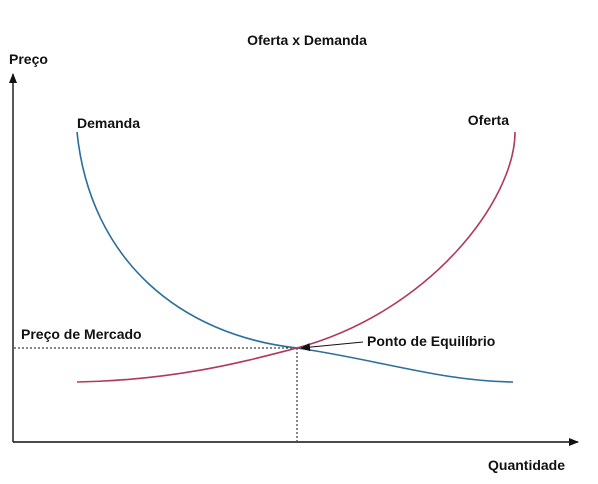 The width and height of the screenshot is (598, 484). What do you see at coordinates (488, 120) in the screenshot?
I see `supply-curve-label: Oferta` at bounding box center [488, 120].